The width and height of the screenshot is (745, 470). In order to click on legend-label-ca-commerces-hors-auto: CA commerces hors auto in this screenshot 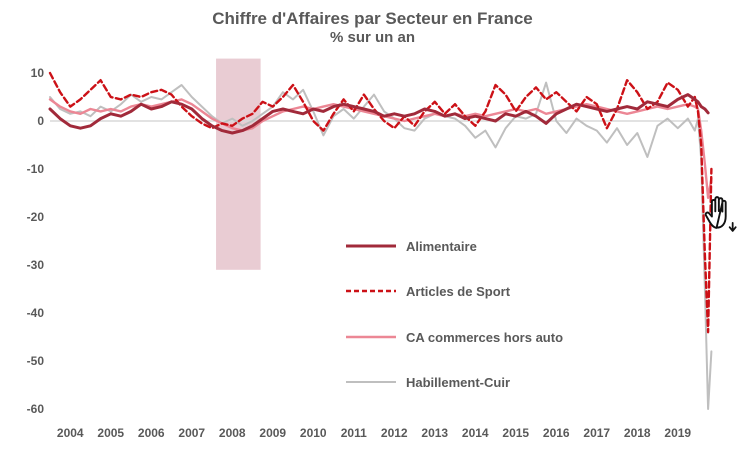, I will do `click(485, 337)`.